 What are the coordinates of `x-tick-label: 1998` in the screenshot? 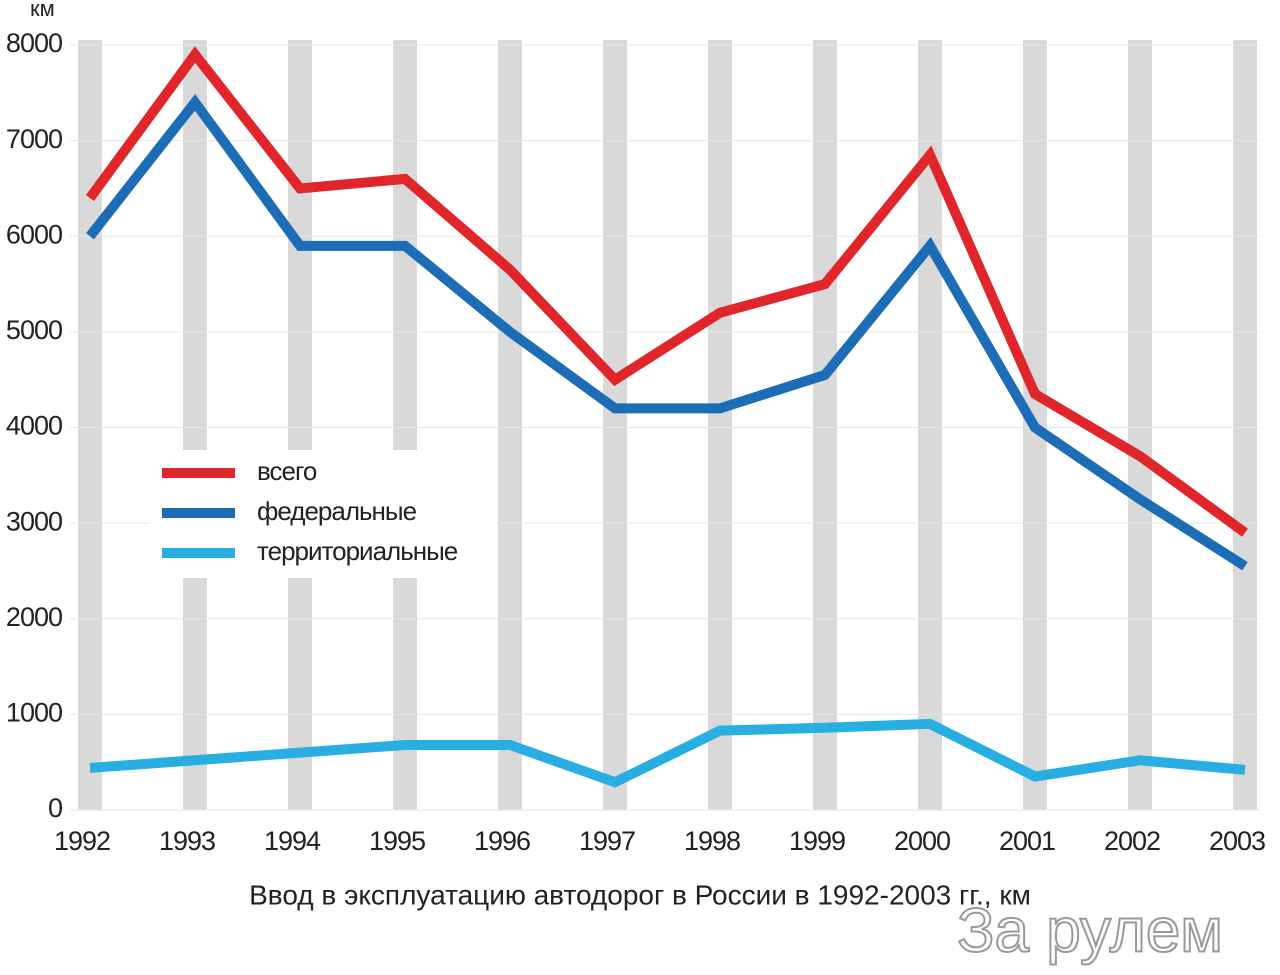 It's located at (712, 841).